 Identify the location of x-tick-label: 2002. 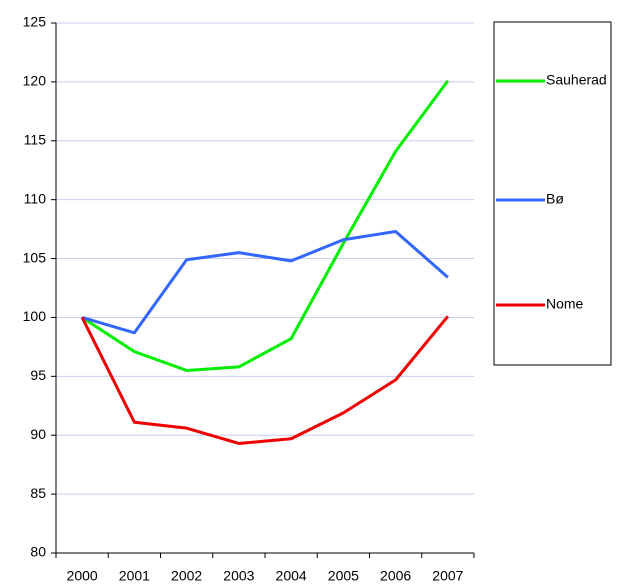
(186, 576).